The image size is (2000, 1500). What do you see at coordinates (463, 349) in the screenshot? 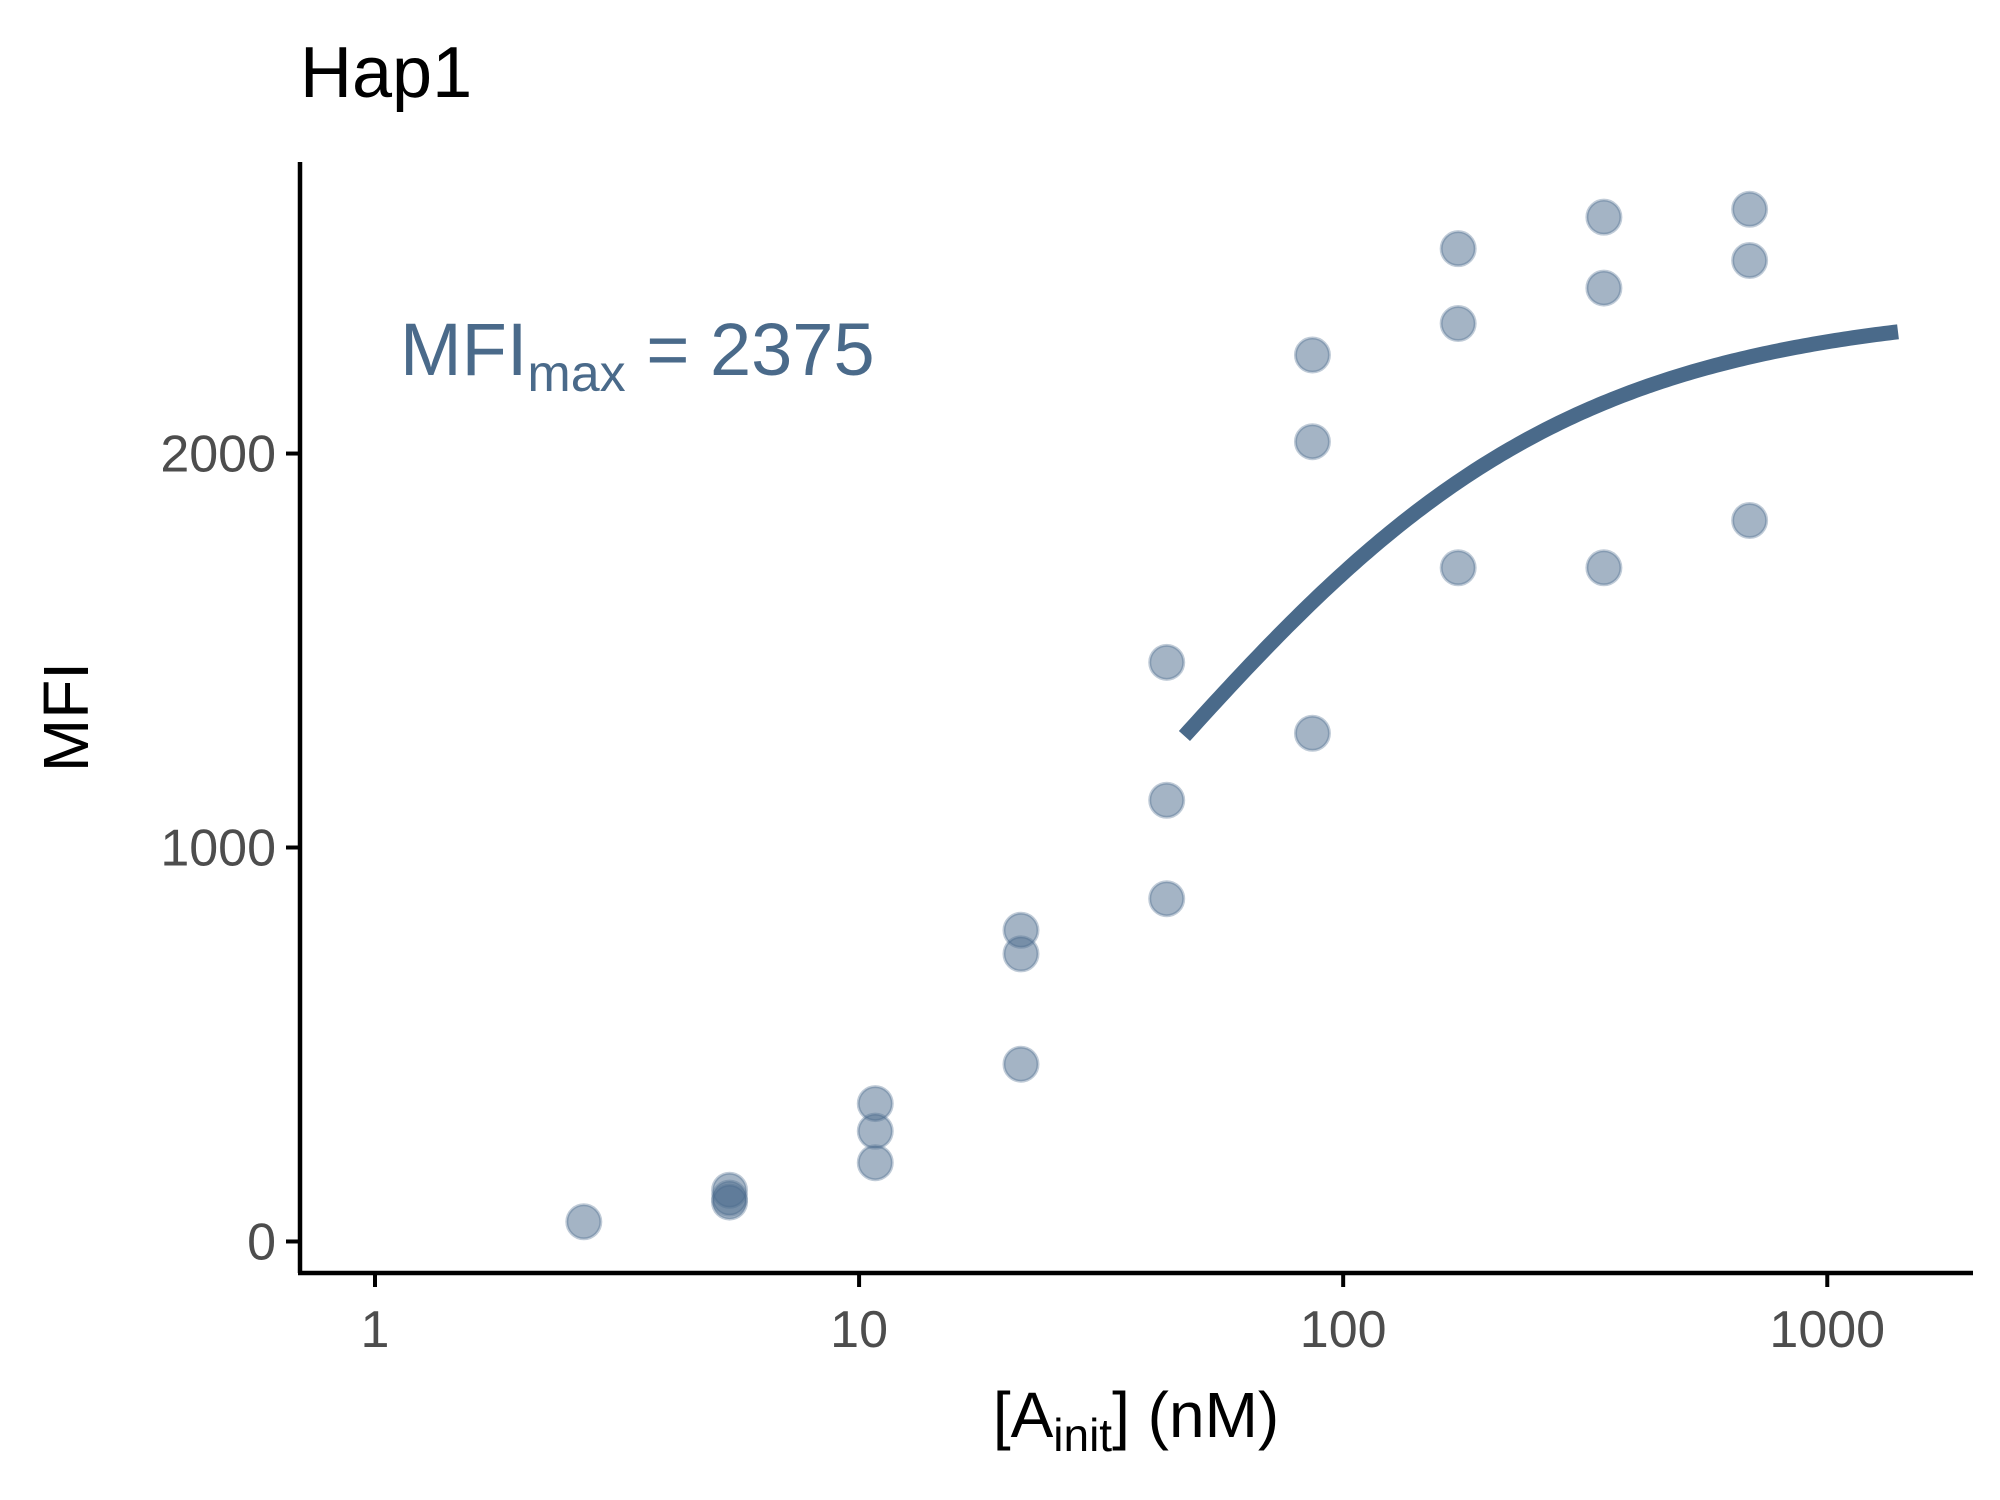
I see `annotation-main: MFI` at bounding box center [463, 349].